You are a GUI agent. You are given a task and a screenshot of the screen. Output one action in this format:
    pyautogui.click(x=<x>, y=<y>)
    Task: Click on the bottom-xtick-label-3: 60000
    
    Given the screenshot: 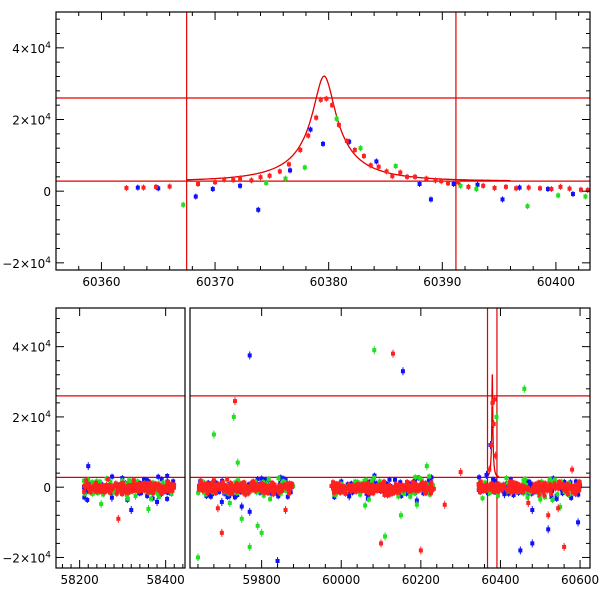 What is the action you would take?
    pyautogui.click(x=341, y=580)
    